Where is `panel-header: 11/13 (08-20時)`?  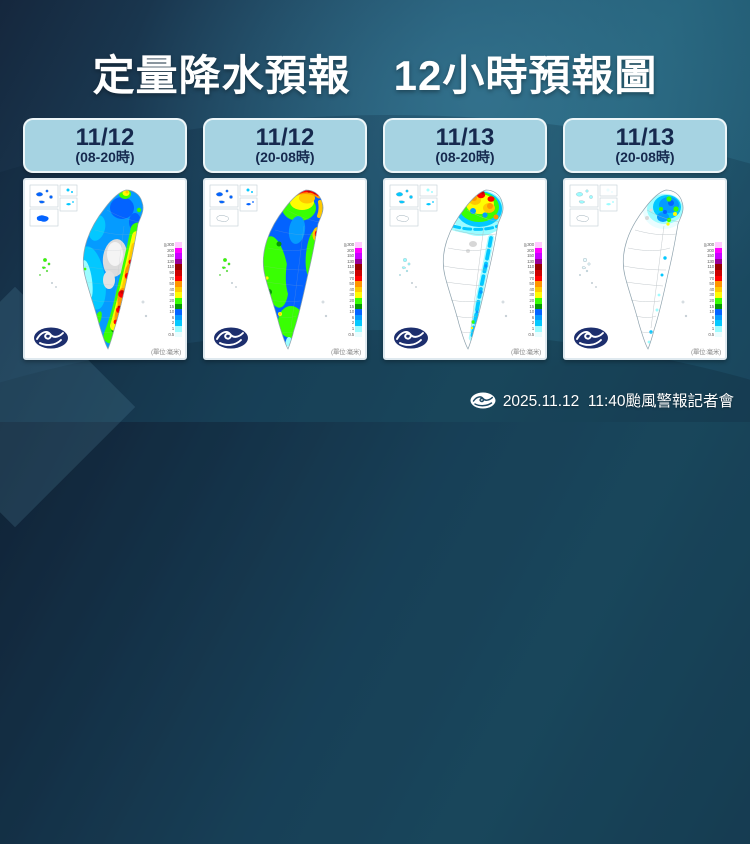 panel-header: 11/13 (08-20時) is located at coordinates (465, 145).